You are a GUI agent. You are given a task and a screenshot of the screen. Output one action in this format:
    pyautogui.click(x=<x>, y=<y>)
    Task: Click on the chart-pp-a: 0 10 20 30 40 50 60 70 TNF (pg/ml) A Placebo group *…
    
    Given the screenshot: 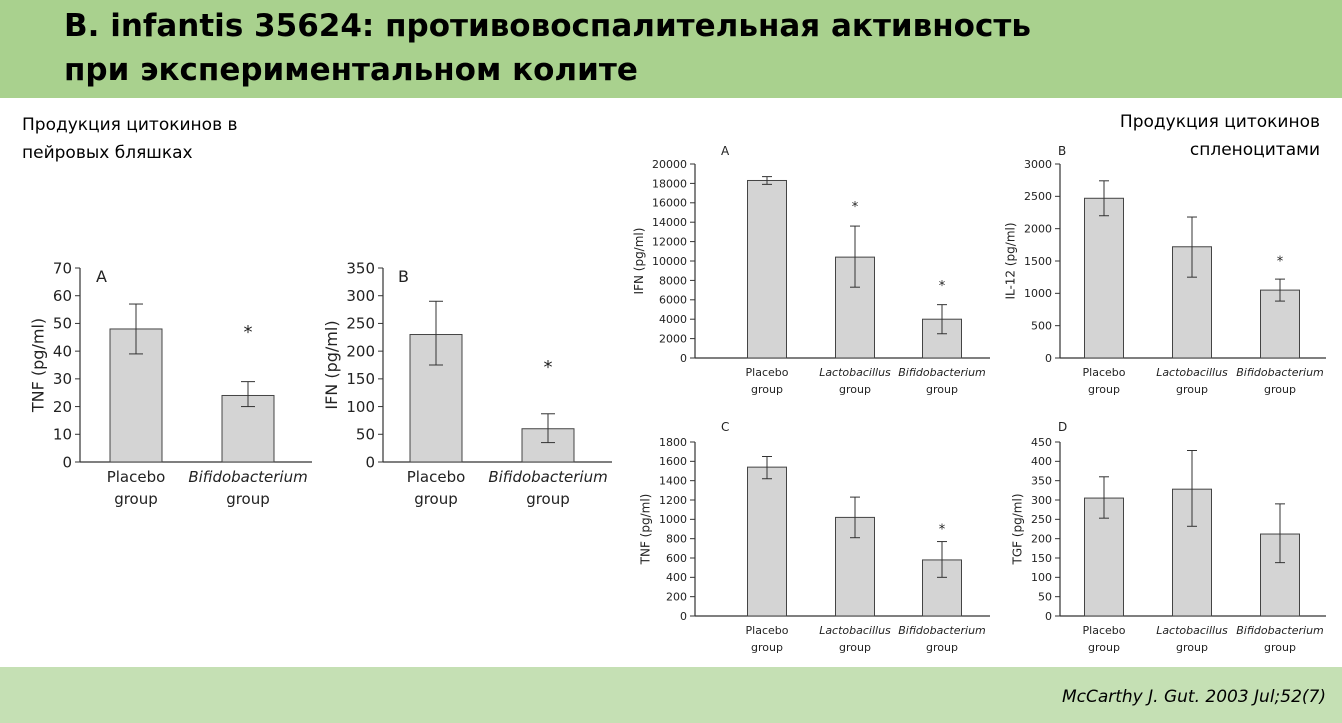 What is the action you would take?
    pyautogui.click(x=170, y=383)
    